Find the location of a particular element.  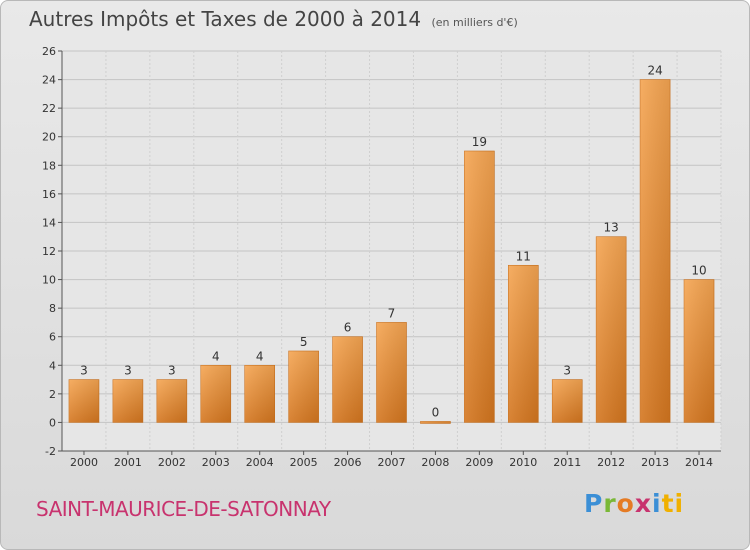

x-tick-label: 2010 is located at coordinates (523, 462).